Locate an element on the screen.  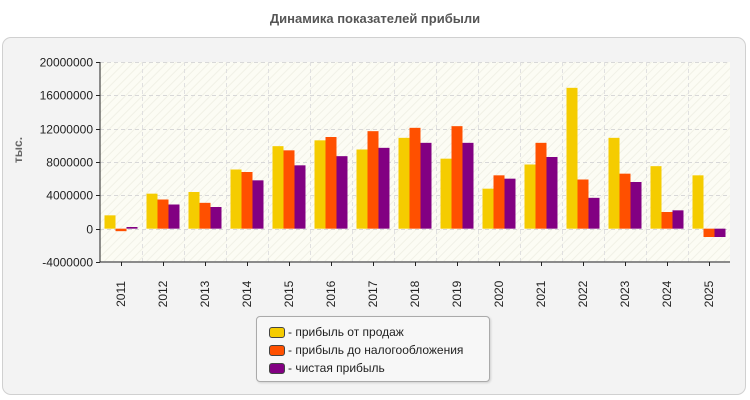
x-tick-label: 2020 is located at coordinates (499, 293).